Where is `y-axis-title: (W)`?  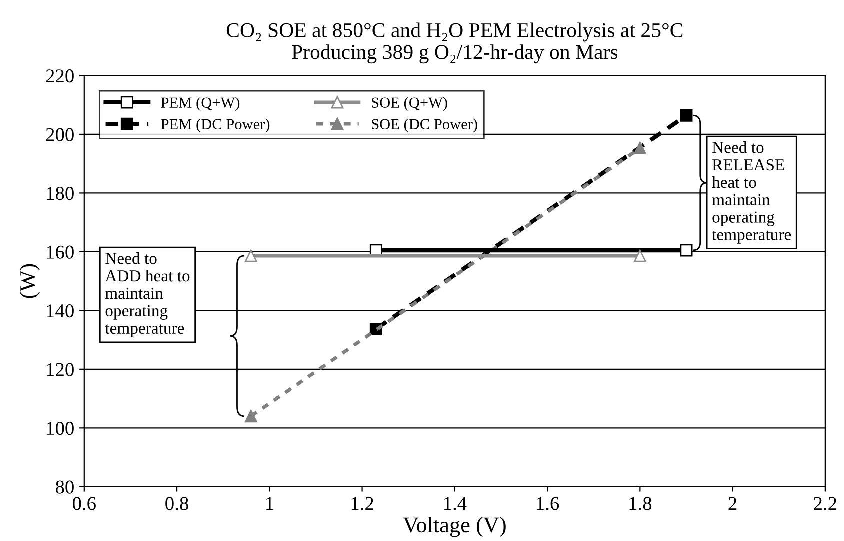
y-axis-title: (W) is located at coordinates (30, 281).